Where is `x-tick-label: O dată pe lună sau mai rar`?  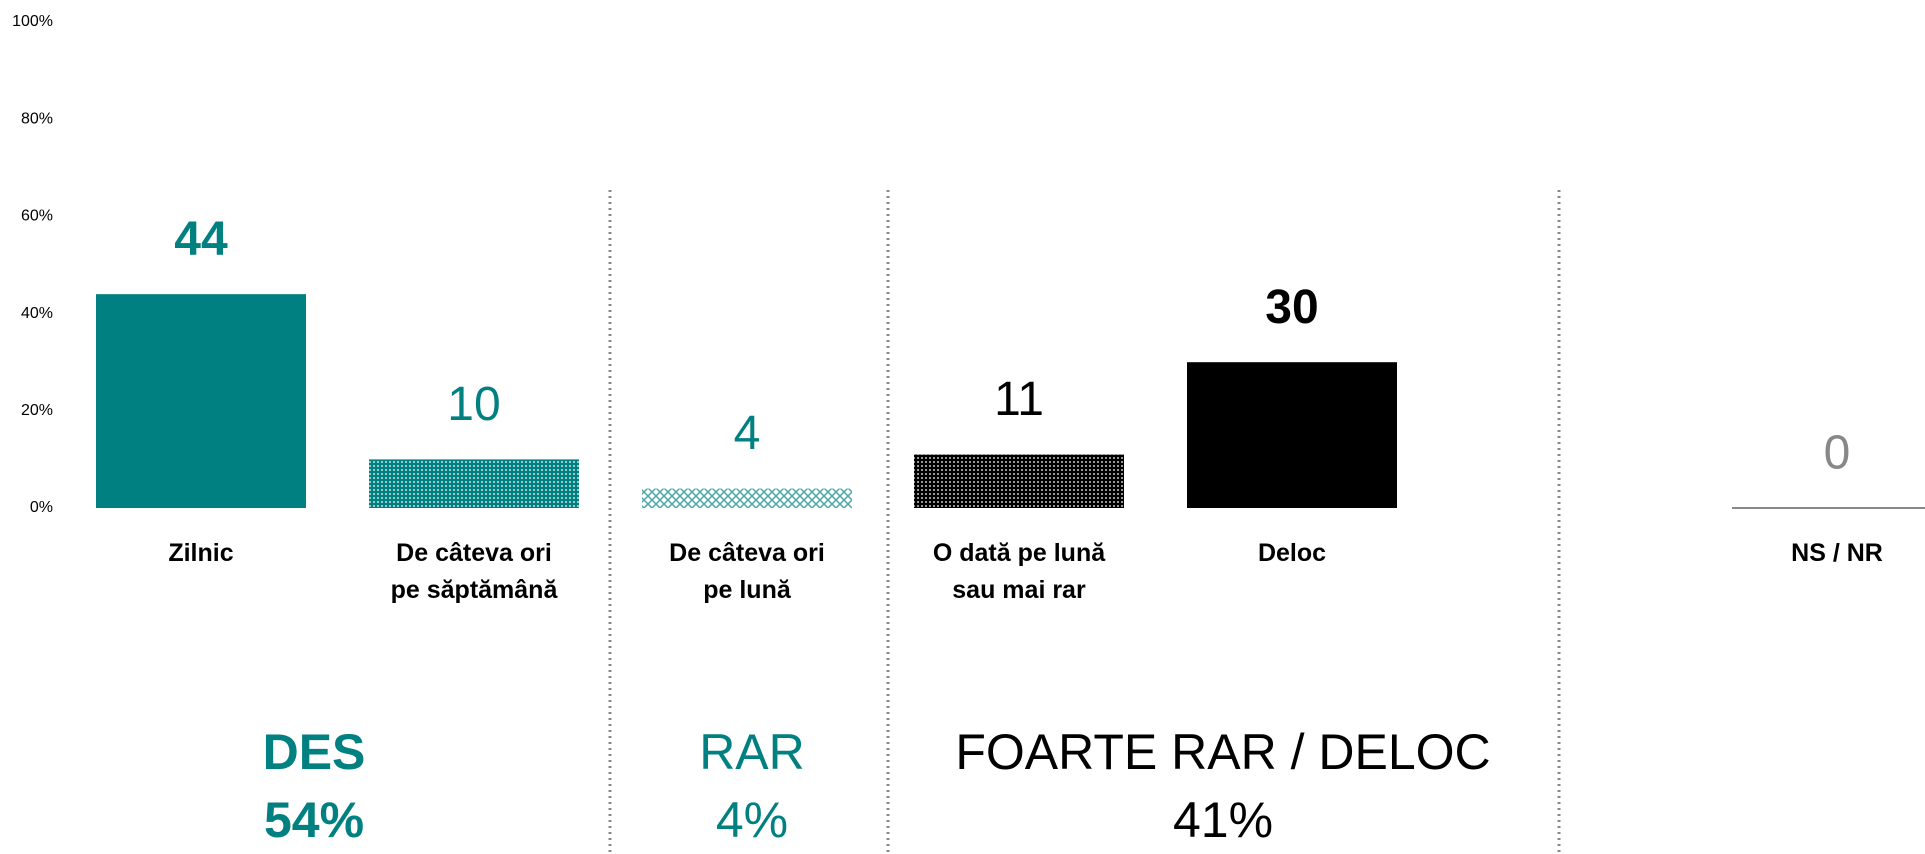
x-tick-label: O dată pe lună sau mai rar is located at coordinates (1019, 571).